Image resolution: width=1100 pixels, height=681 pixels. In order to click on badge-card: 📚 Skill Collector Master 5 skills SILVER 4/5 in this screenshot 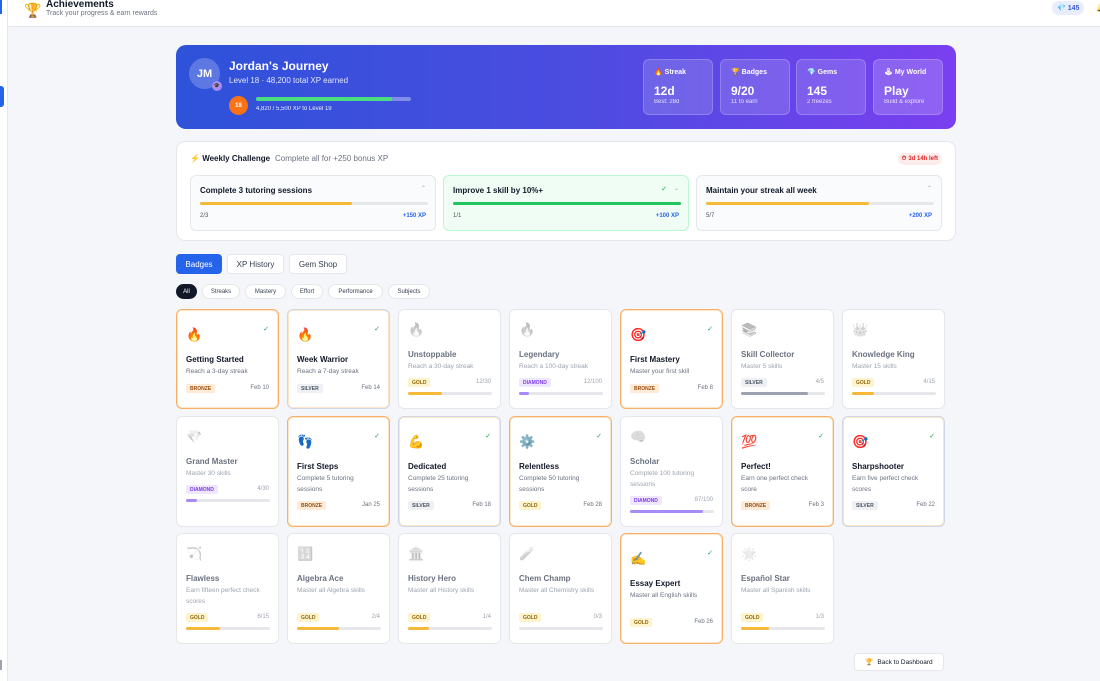, I will do `click(782, 359)`.